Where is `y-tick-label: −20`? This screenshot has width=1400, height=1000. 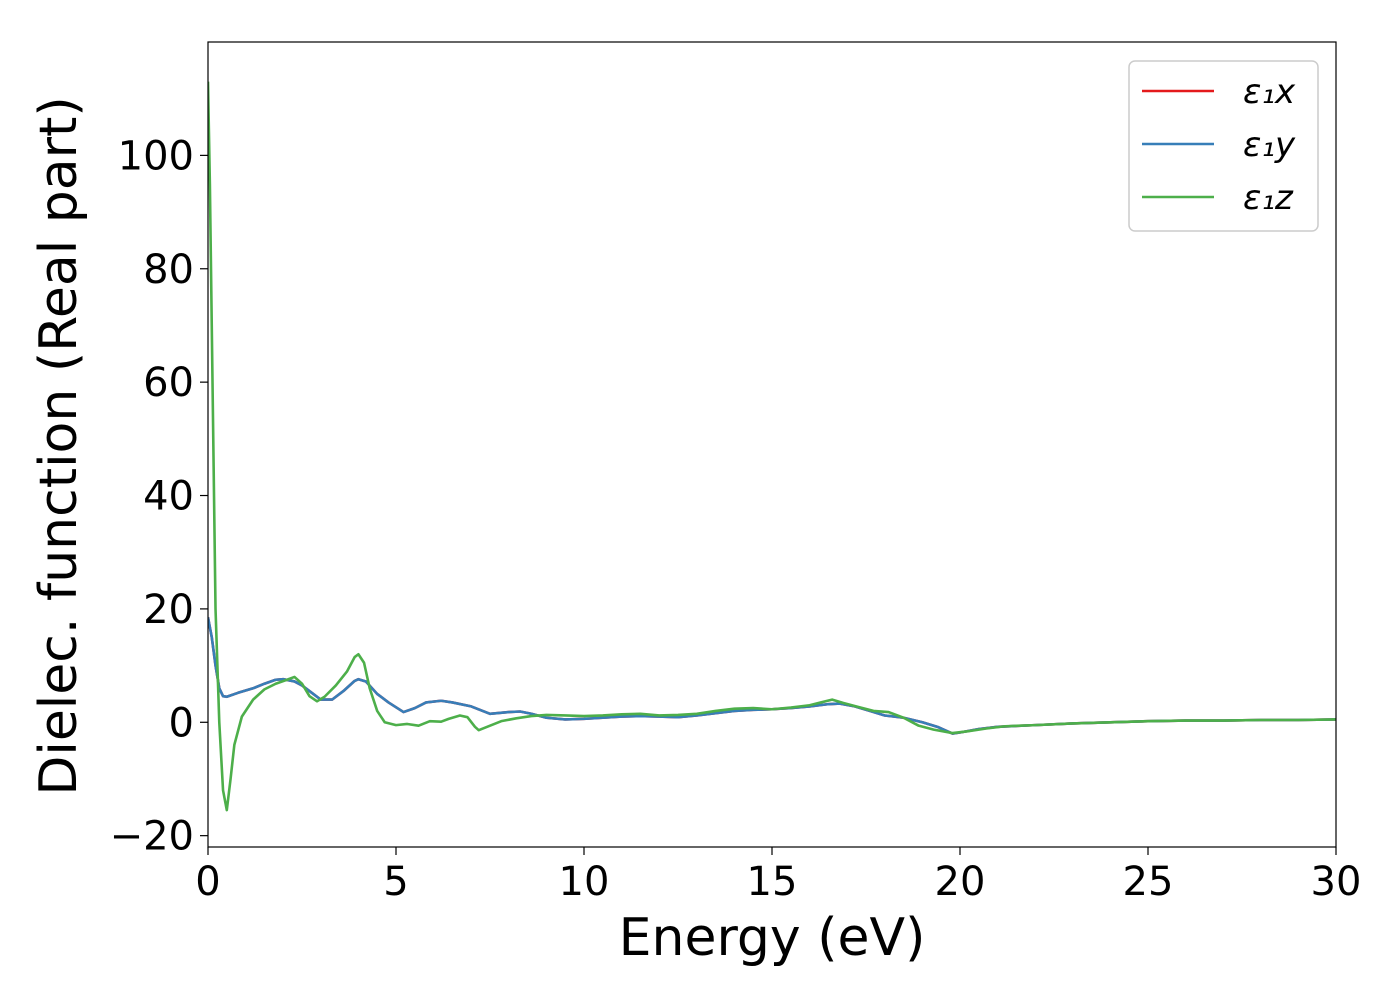 y-tick-label: −20 is located at coordinates (152, 837).